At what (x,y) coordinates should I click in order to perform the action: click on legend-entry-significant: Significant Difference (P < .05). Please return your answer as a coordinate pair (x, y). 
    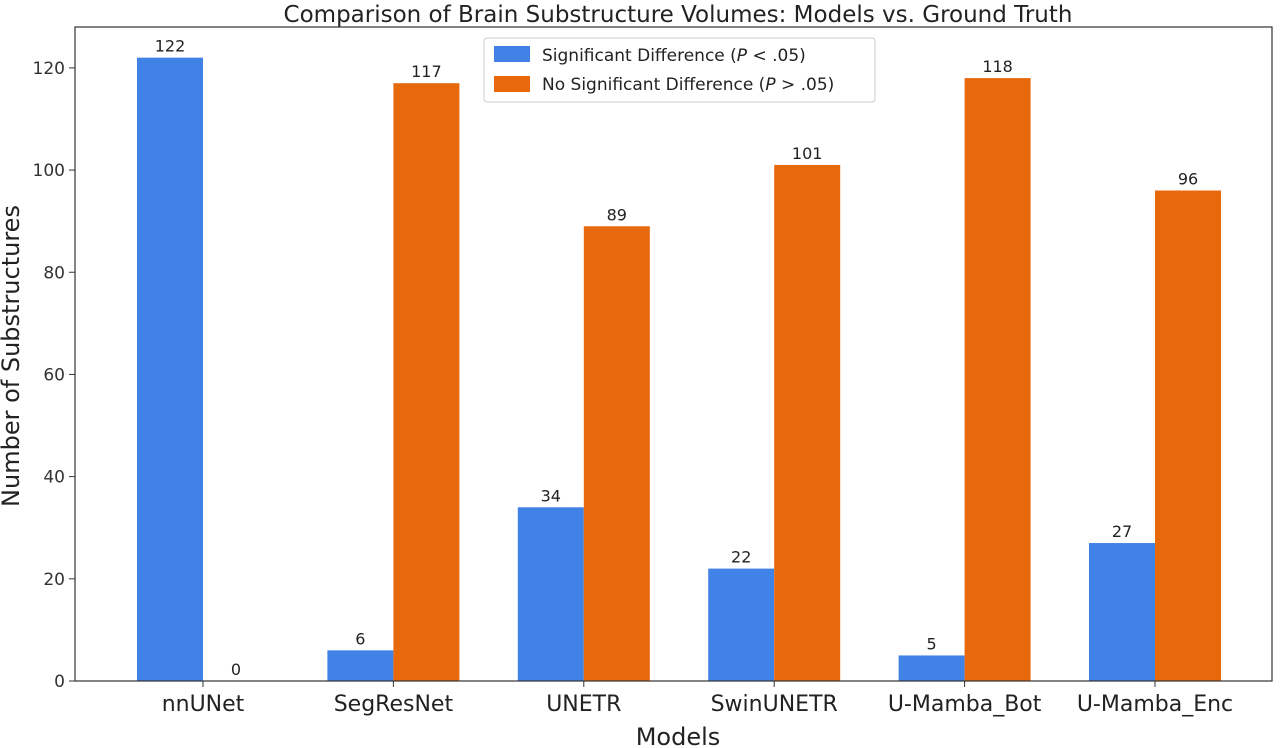
    Looking at the image, I should click on (674, 56).